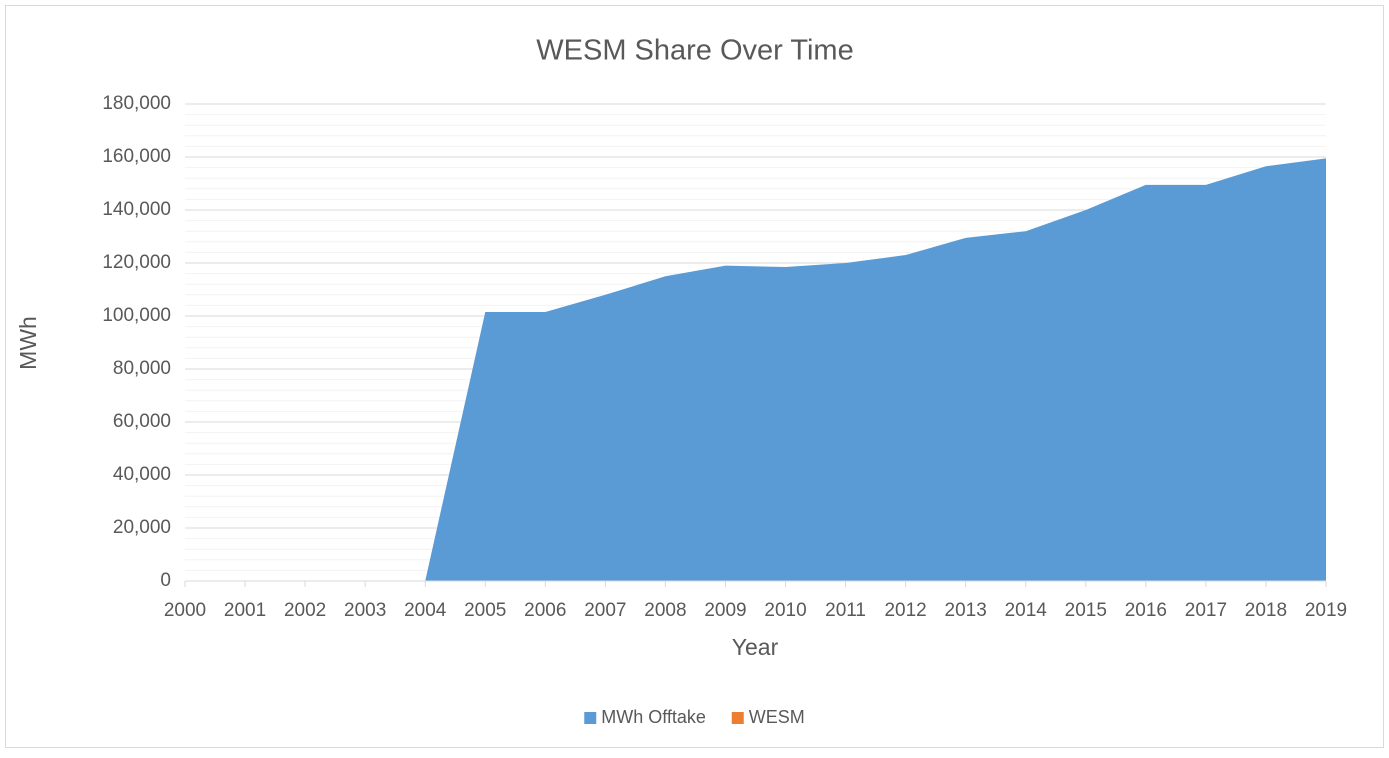 The height and width of the screenshot is (758, 1389). Describe the element at coordinates (136, 315) in the screenshot. I see `y-tick-label: 100,000` at that location.